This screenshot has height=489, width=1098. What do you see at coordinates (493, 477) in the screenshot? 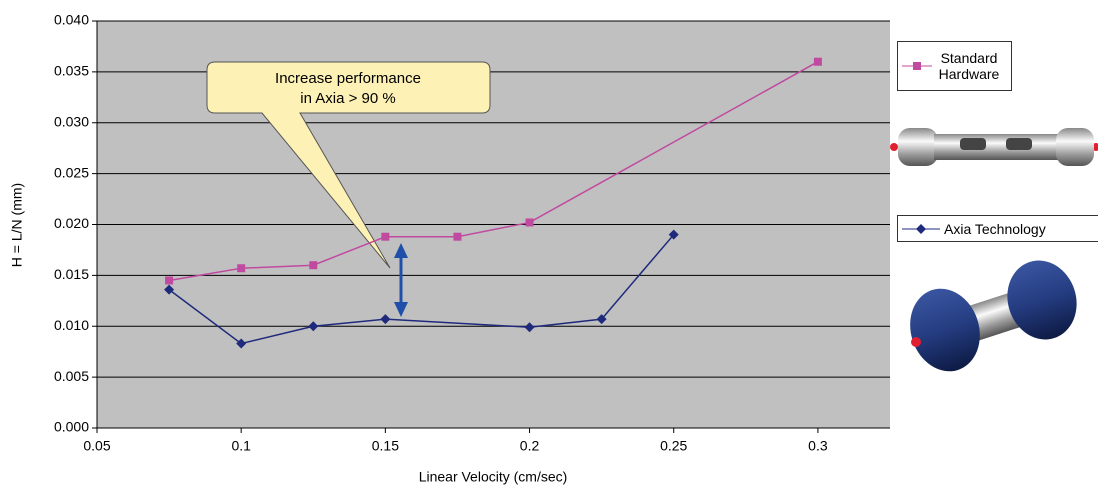
I see `x-axis-label: Linear Velocity (cm/sec)` at bounding box center [493, 477].